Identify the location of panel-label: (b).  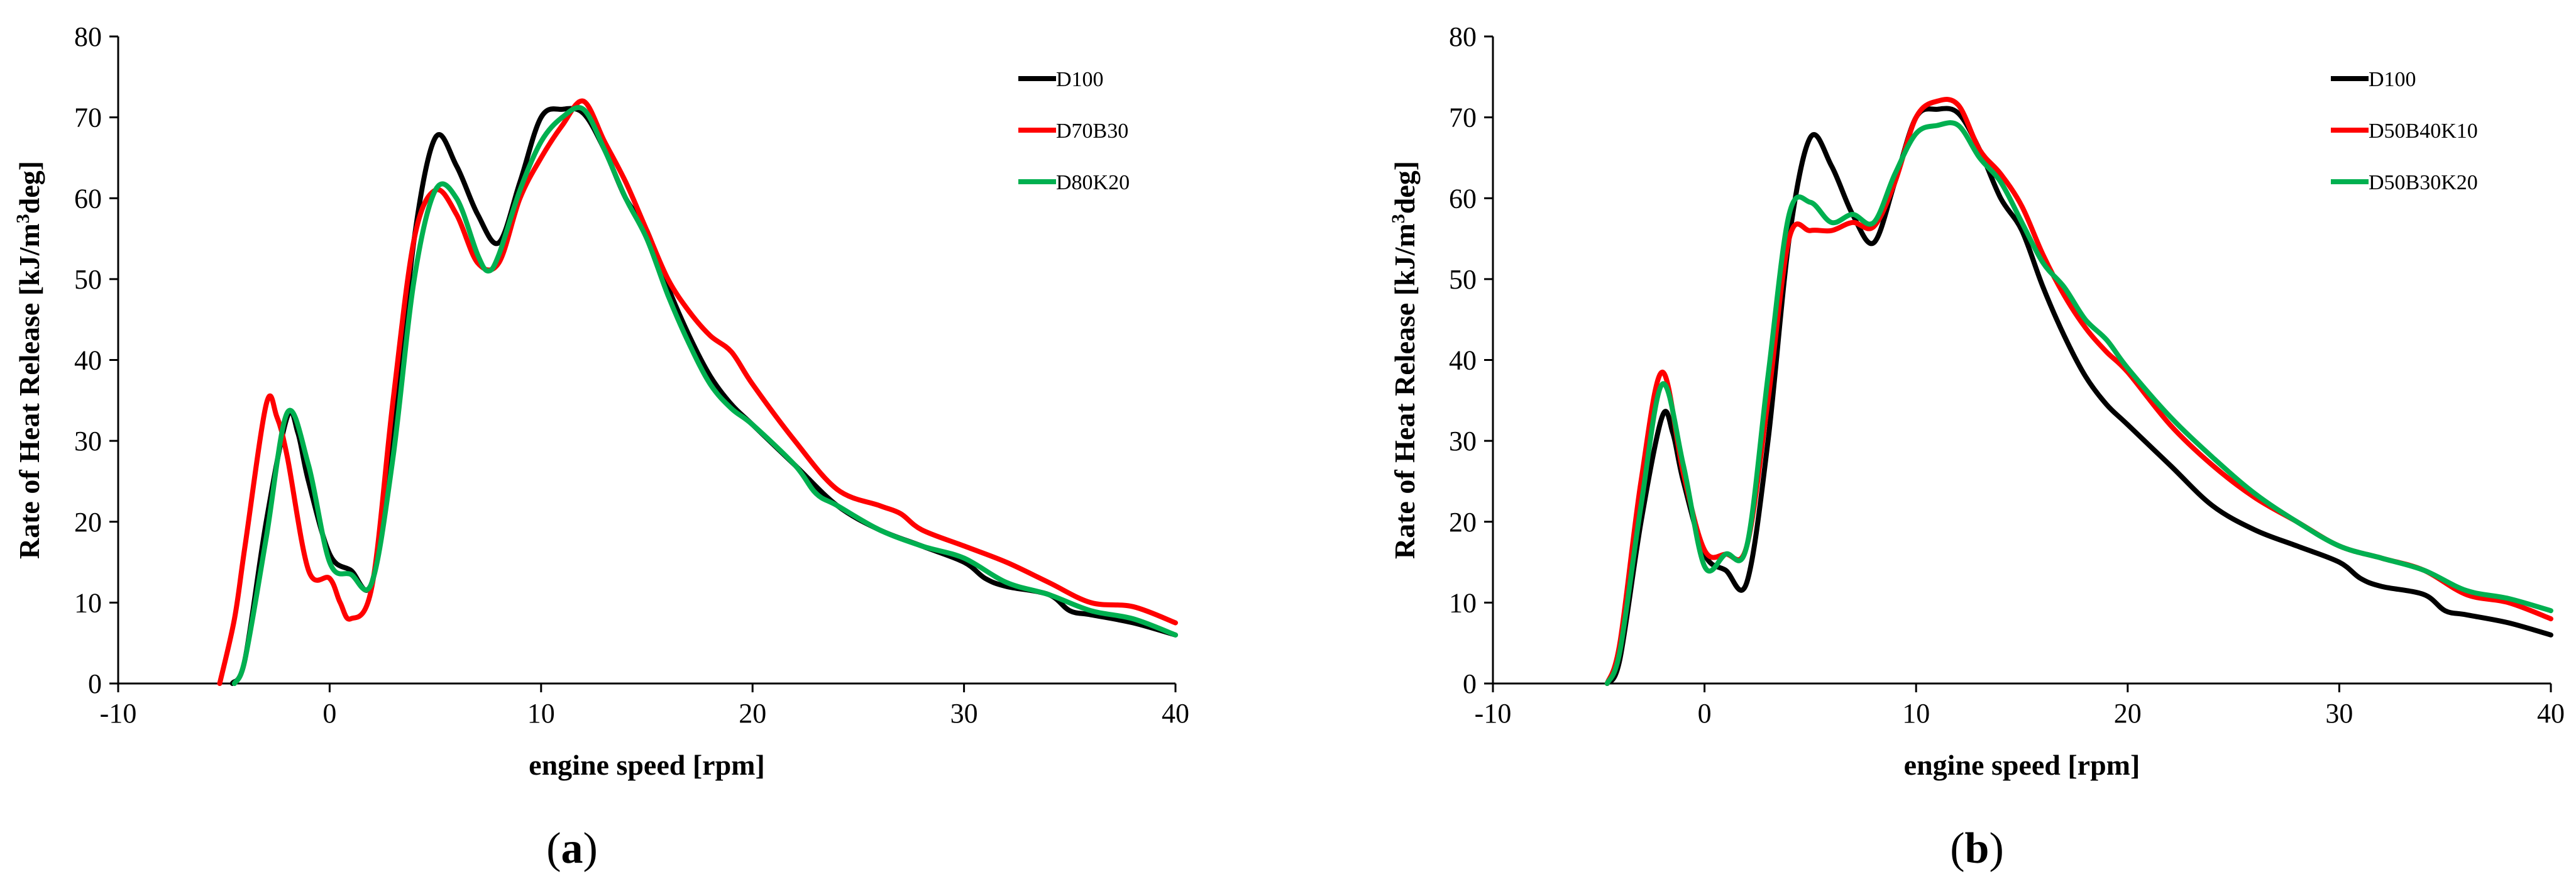
(1977, 848).